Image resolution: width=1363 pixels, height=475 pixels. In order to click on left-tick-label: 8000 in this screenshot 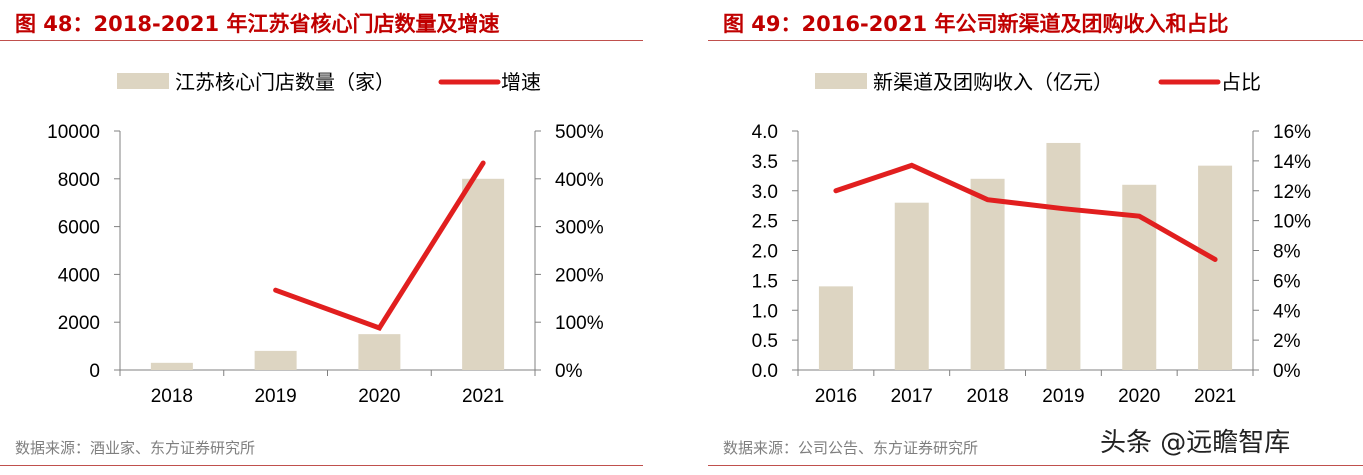, I will do `click(79, 180)`.